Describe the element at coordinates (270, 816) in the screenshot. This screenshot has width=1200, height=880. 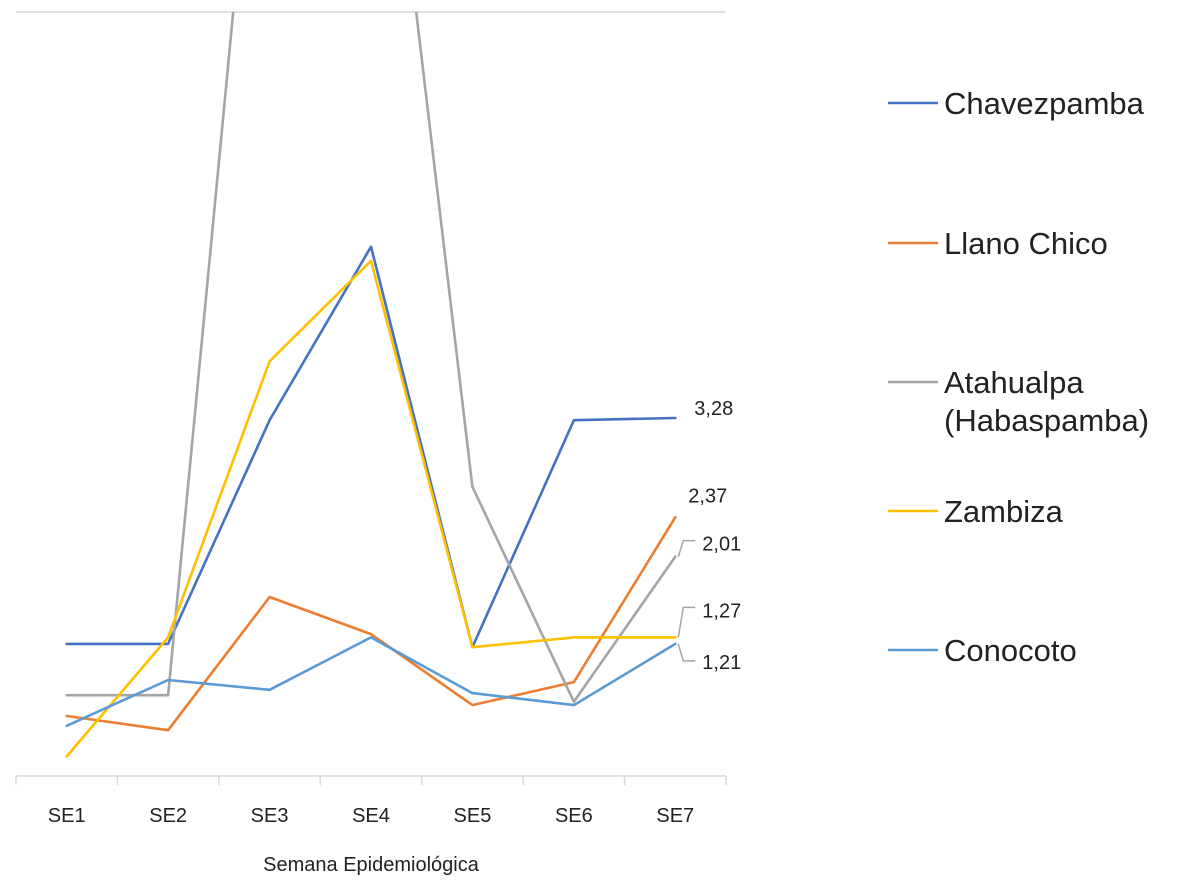
I see `x-tick-label-se3: SE3` at that location.